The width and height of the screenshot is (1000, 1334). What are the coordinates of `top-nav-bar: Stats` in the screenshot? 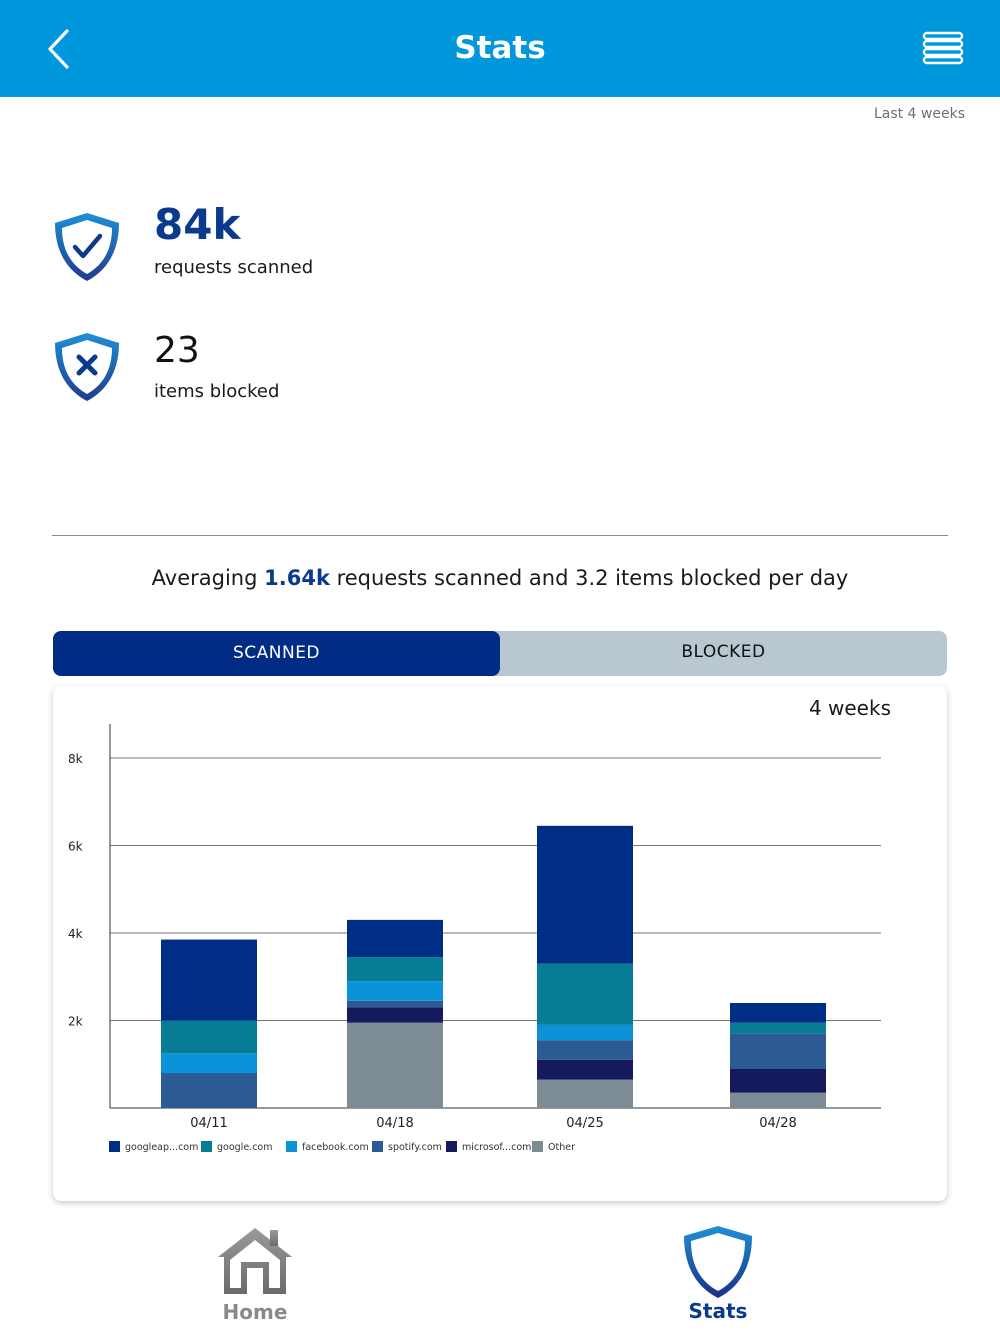 It's located at (500, 48).